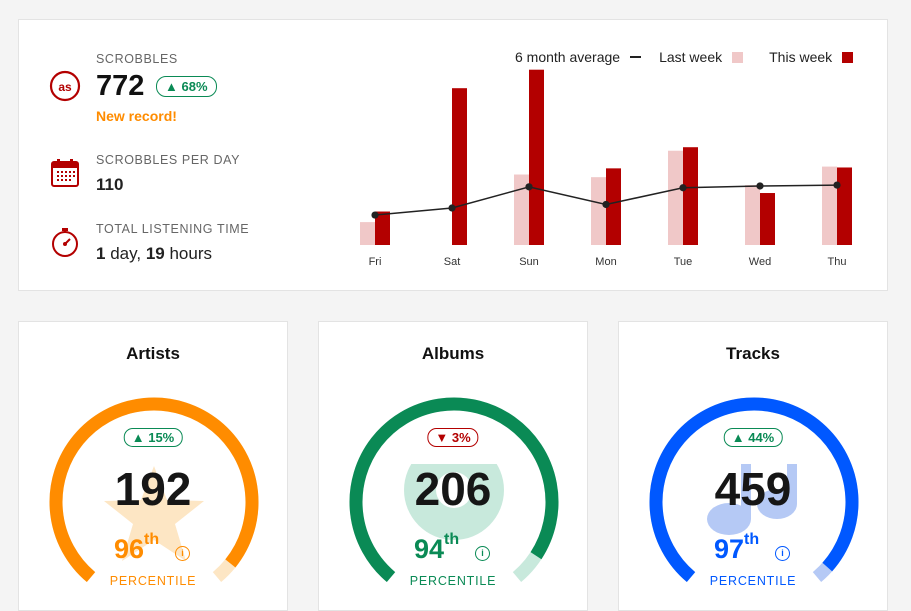  I want to click on star-icon, so click(154, 513).